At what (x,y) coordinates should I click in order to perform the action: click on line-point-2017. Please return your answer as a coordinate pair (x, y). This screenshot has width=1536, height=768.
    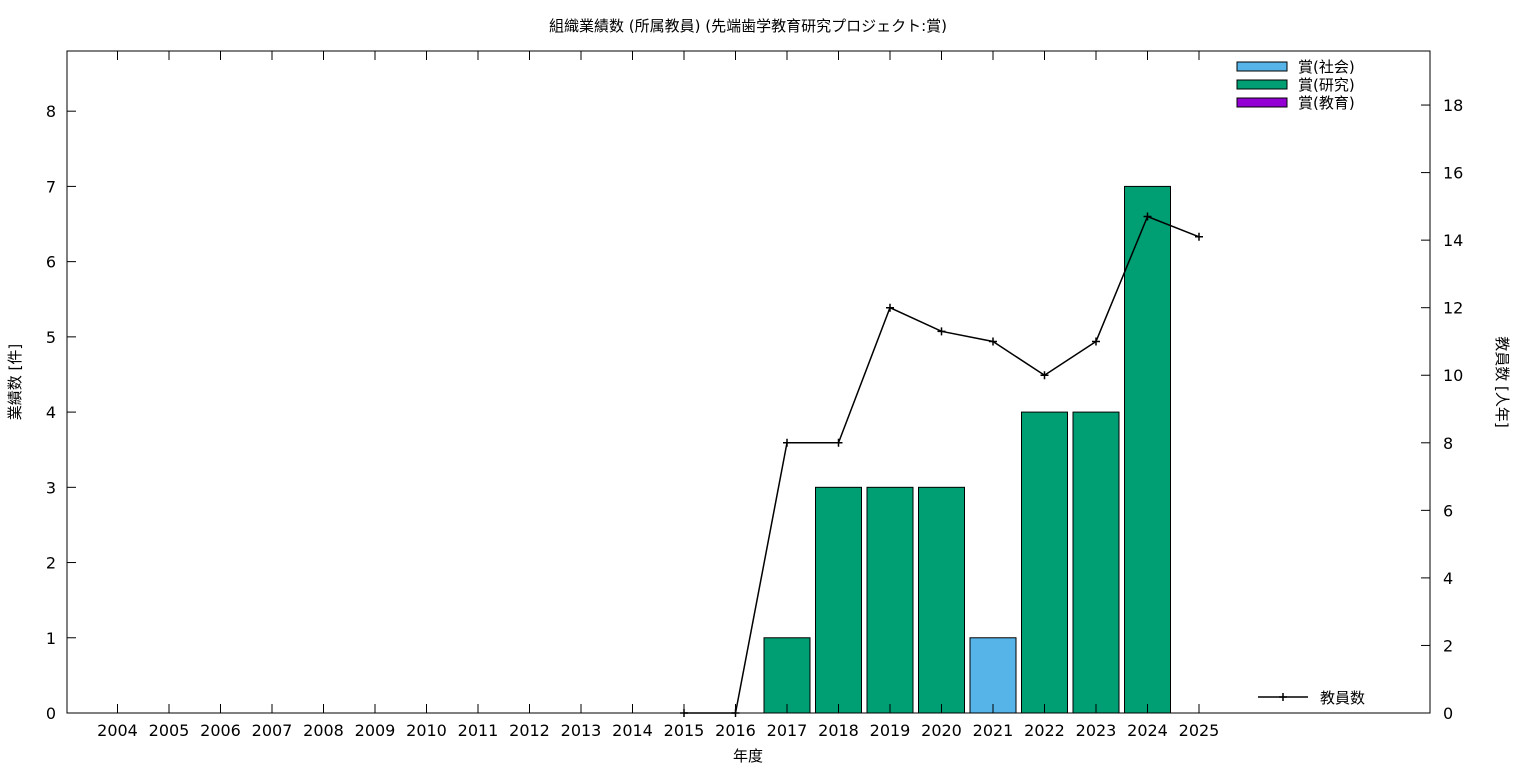
    Looking at the image, I should click on (787, 442).